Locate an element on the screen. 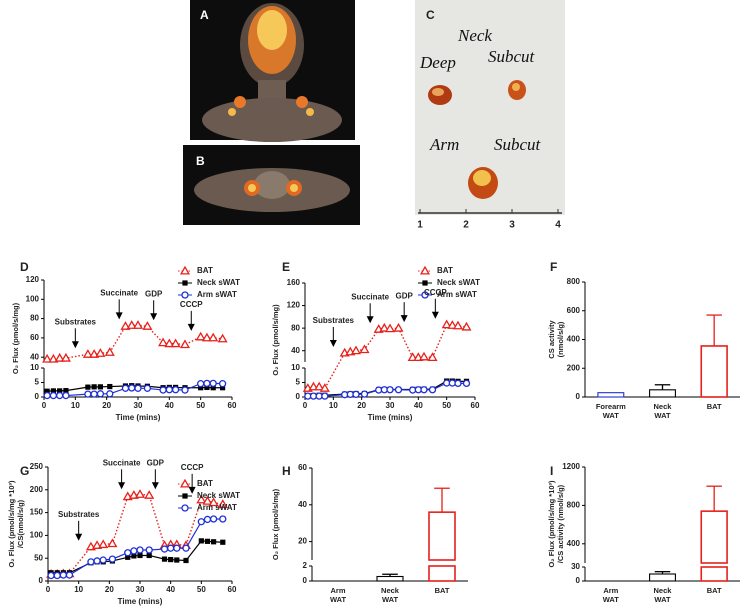  panel-letter: I is located at coordinates (551, 471).